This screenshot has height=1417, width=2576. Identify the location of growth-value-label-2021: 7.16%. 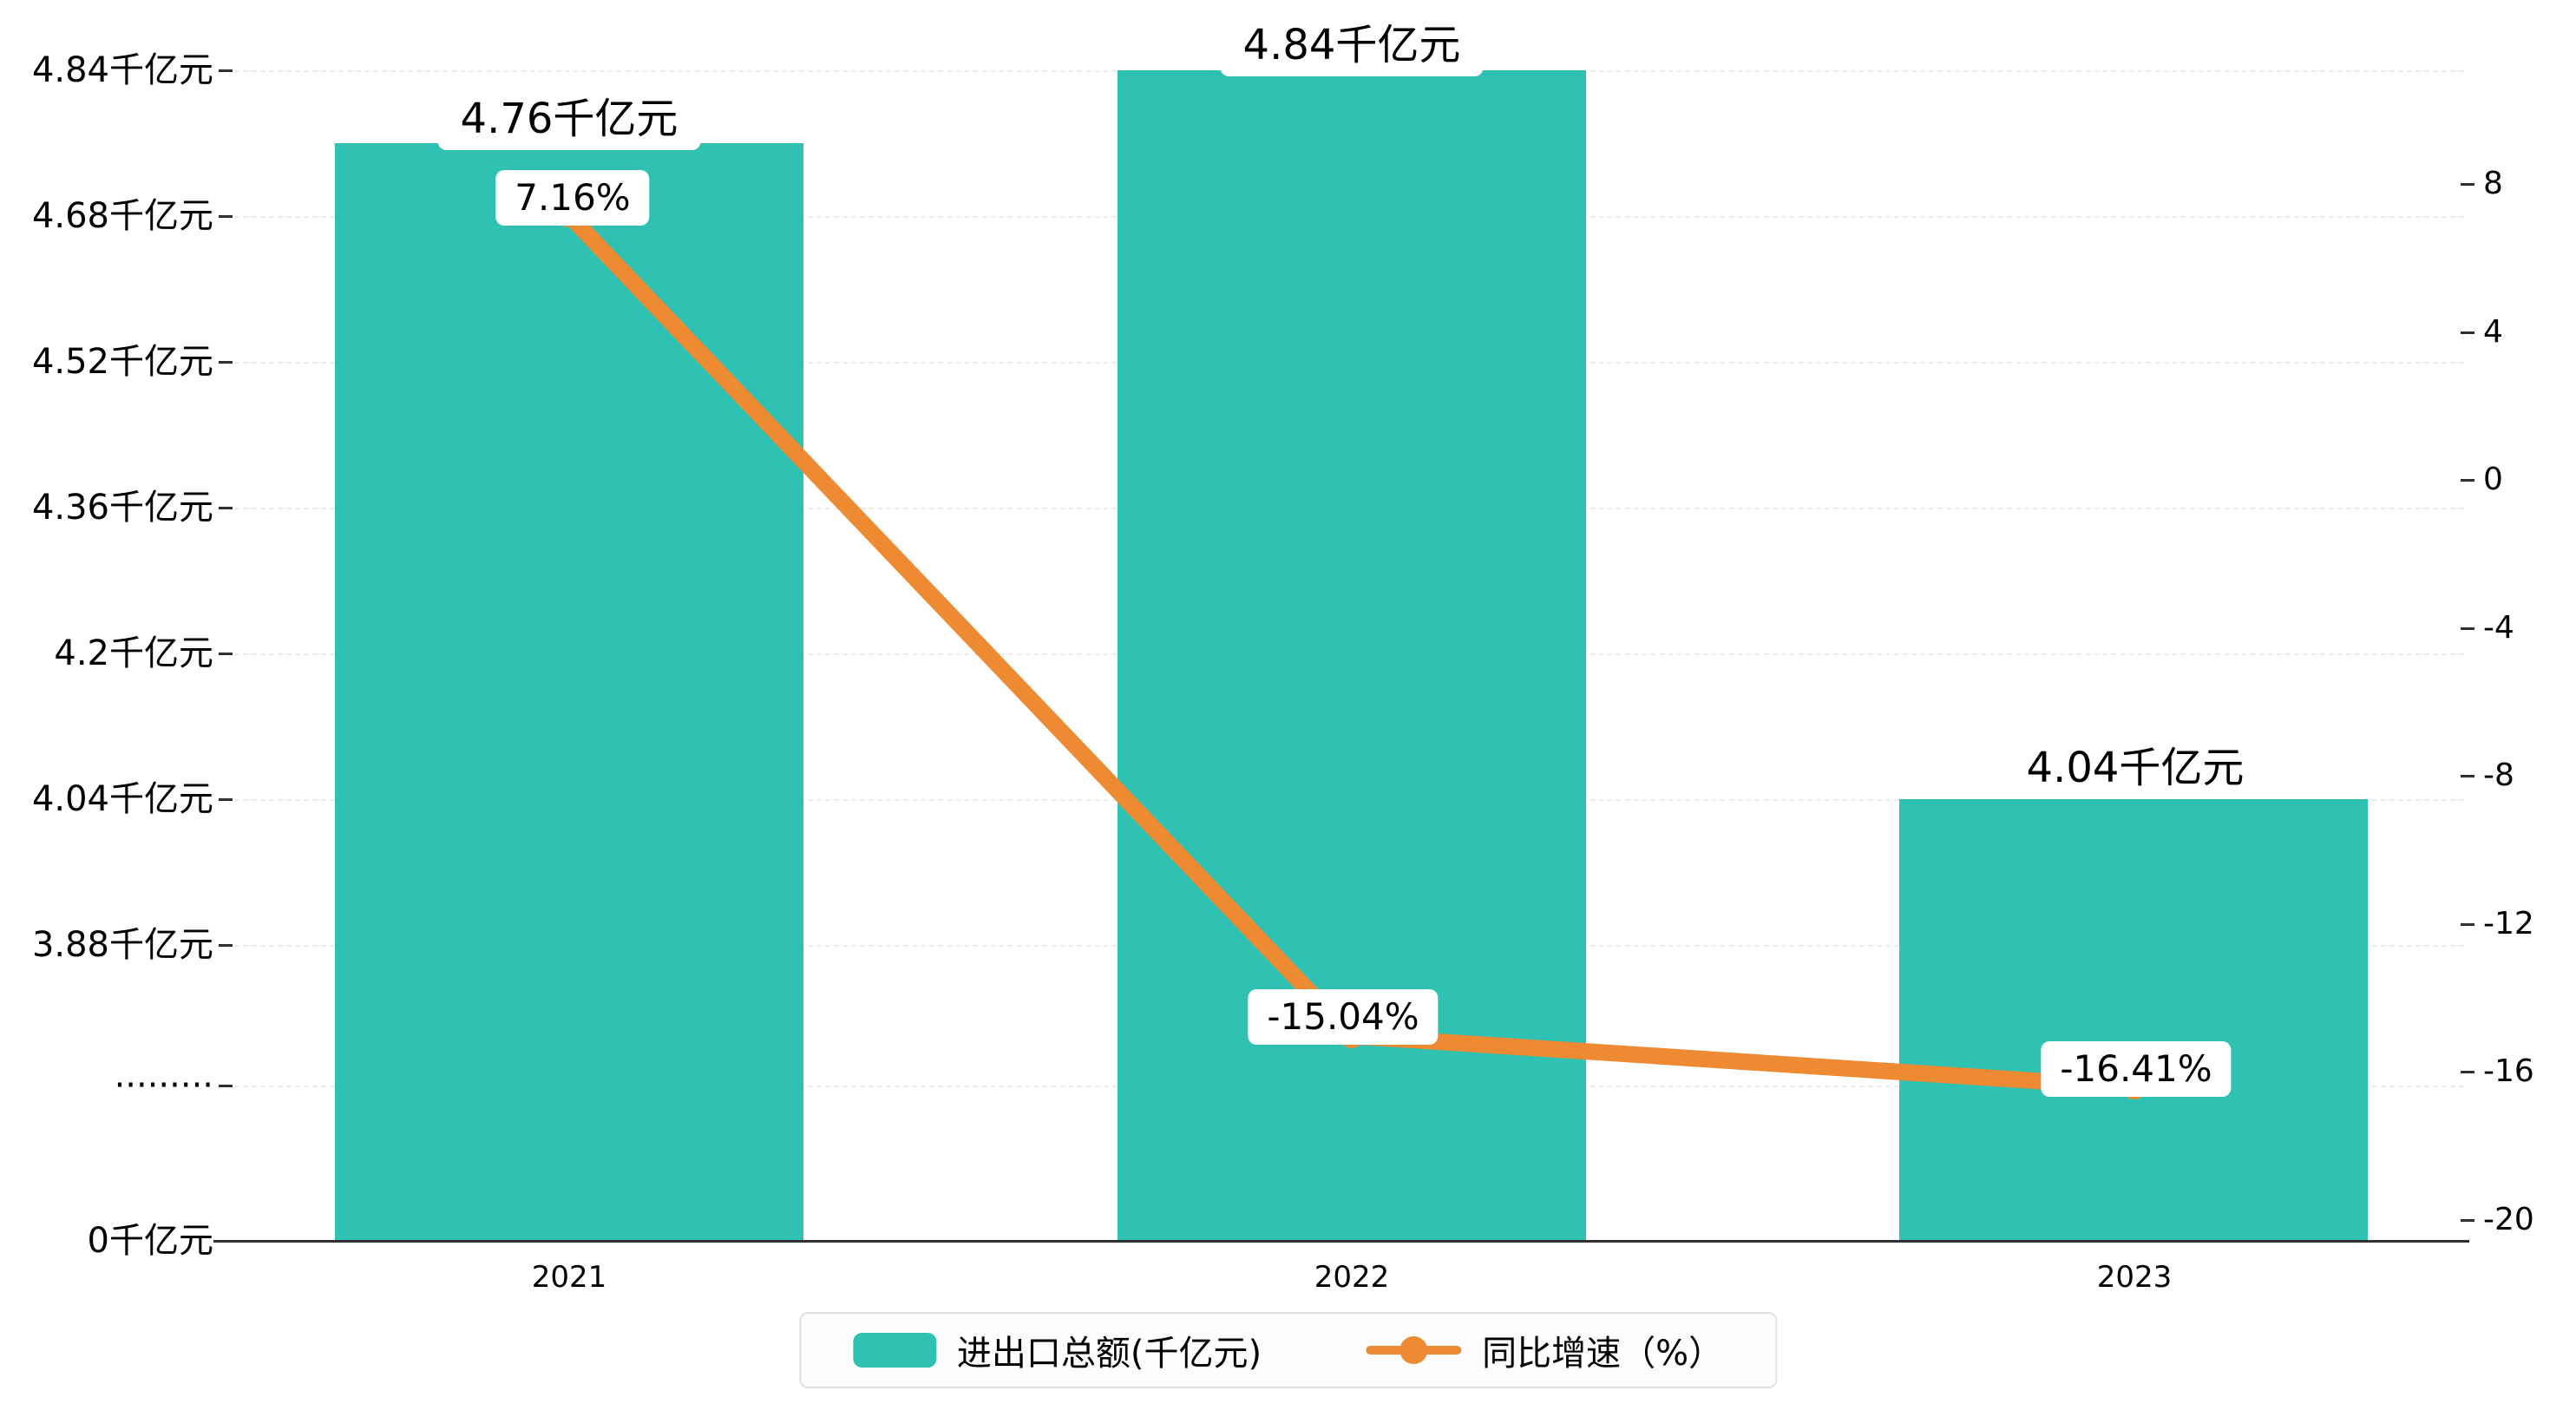
(572, 198).